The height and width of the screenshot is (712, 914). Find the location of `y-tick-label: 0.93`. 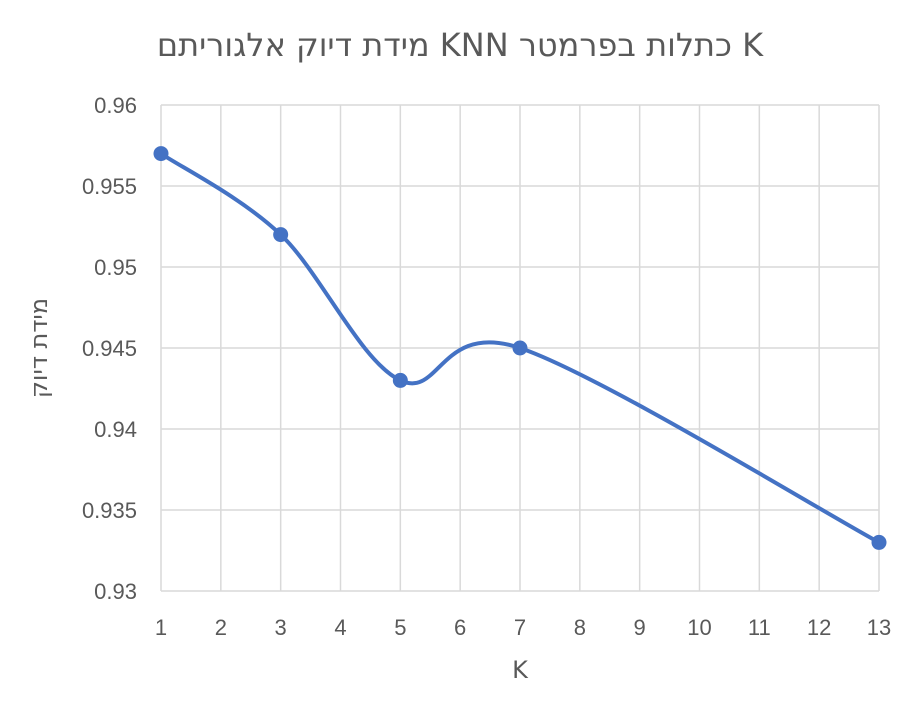

y-tick-label: 0.93 is located at coordinates (115, 591).